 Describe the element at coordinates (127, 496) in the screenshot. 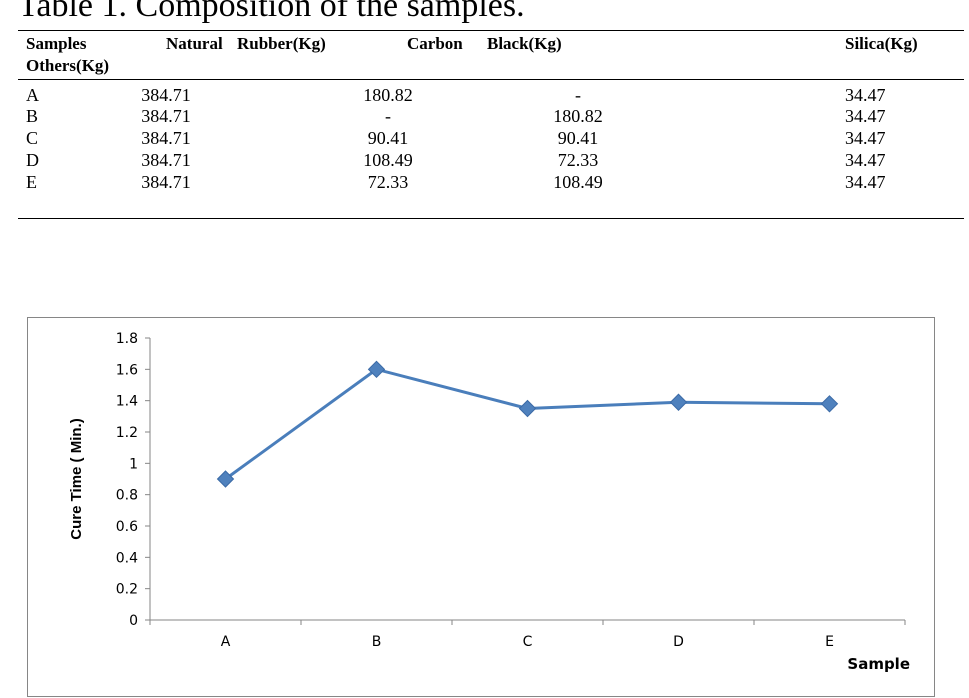

I see `y-tick-label: 0.8` at that location.